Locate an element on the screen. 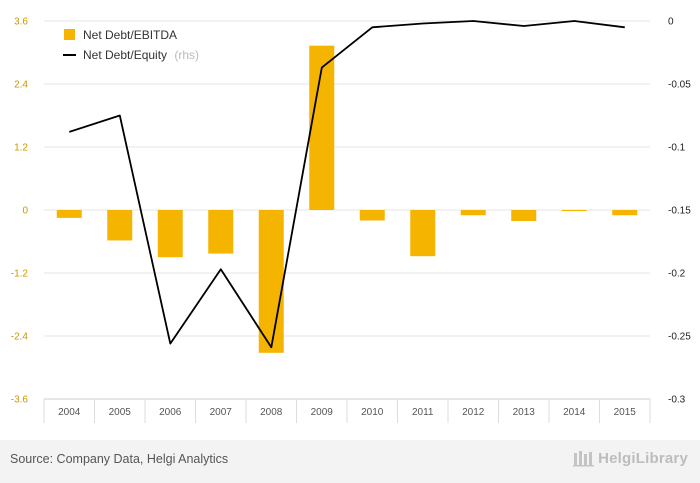  library-icon is located at coordinates (584, 459).